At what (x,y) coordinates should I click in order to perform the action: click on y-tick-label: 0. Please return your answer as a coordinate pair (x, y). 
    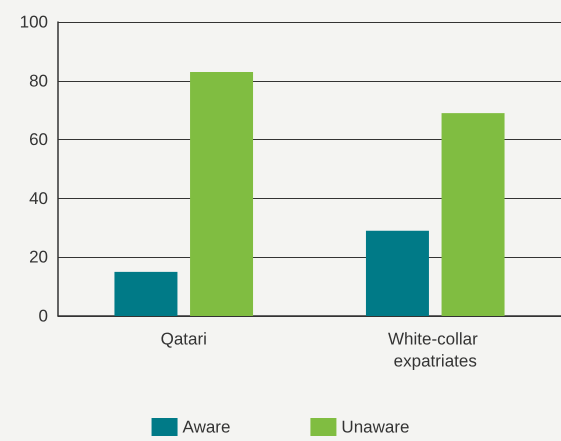
    Looking at the image, I should click on (43, 316).